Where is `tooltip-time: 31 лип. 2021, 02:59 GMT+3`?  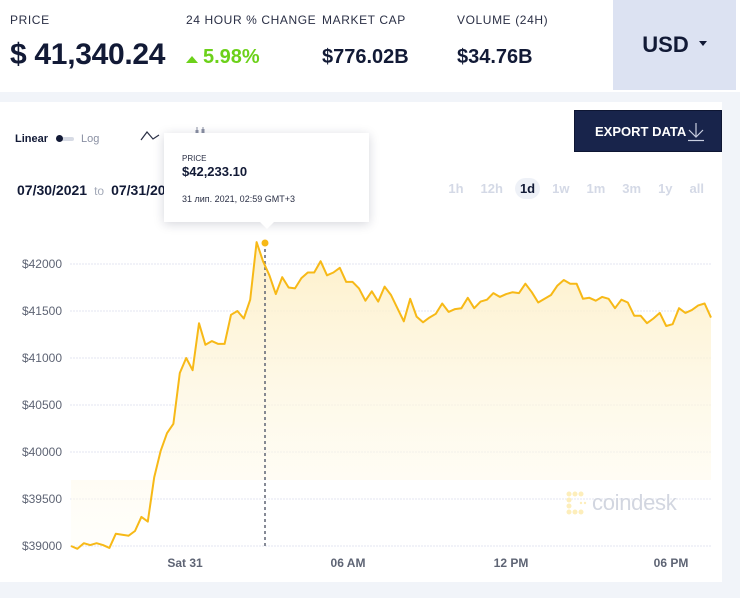 tooltip-time: 31 лип. 2021, 02:59 GMT+3 is located at coordinates (238, 199).